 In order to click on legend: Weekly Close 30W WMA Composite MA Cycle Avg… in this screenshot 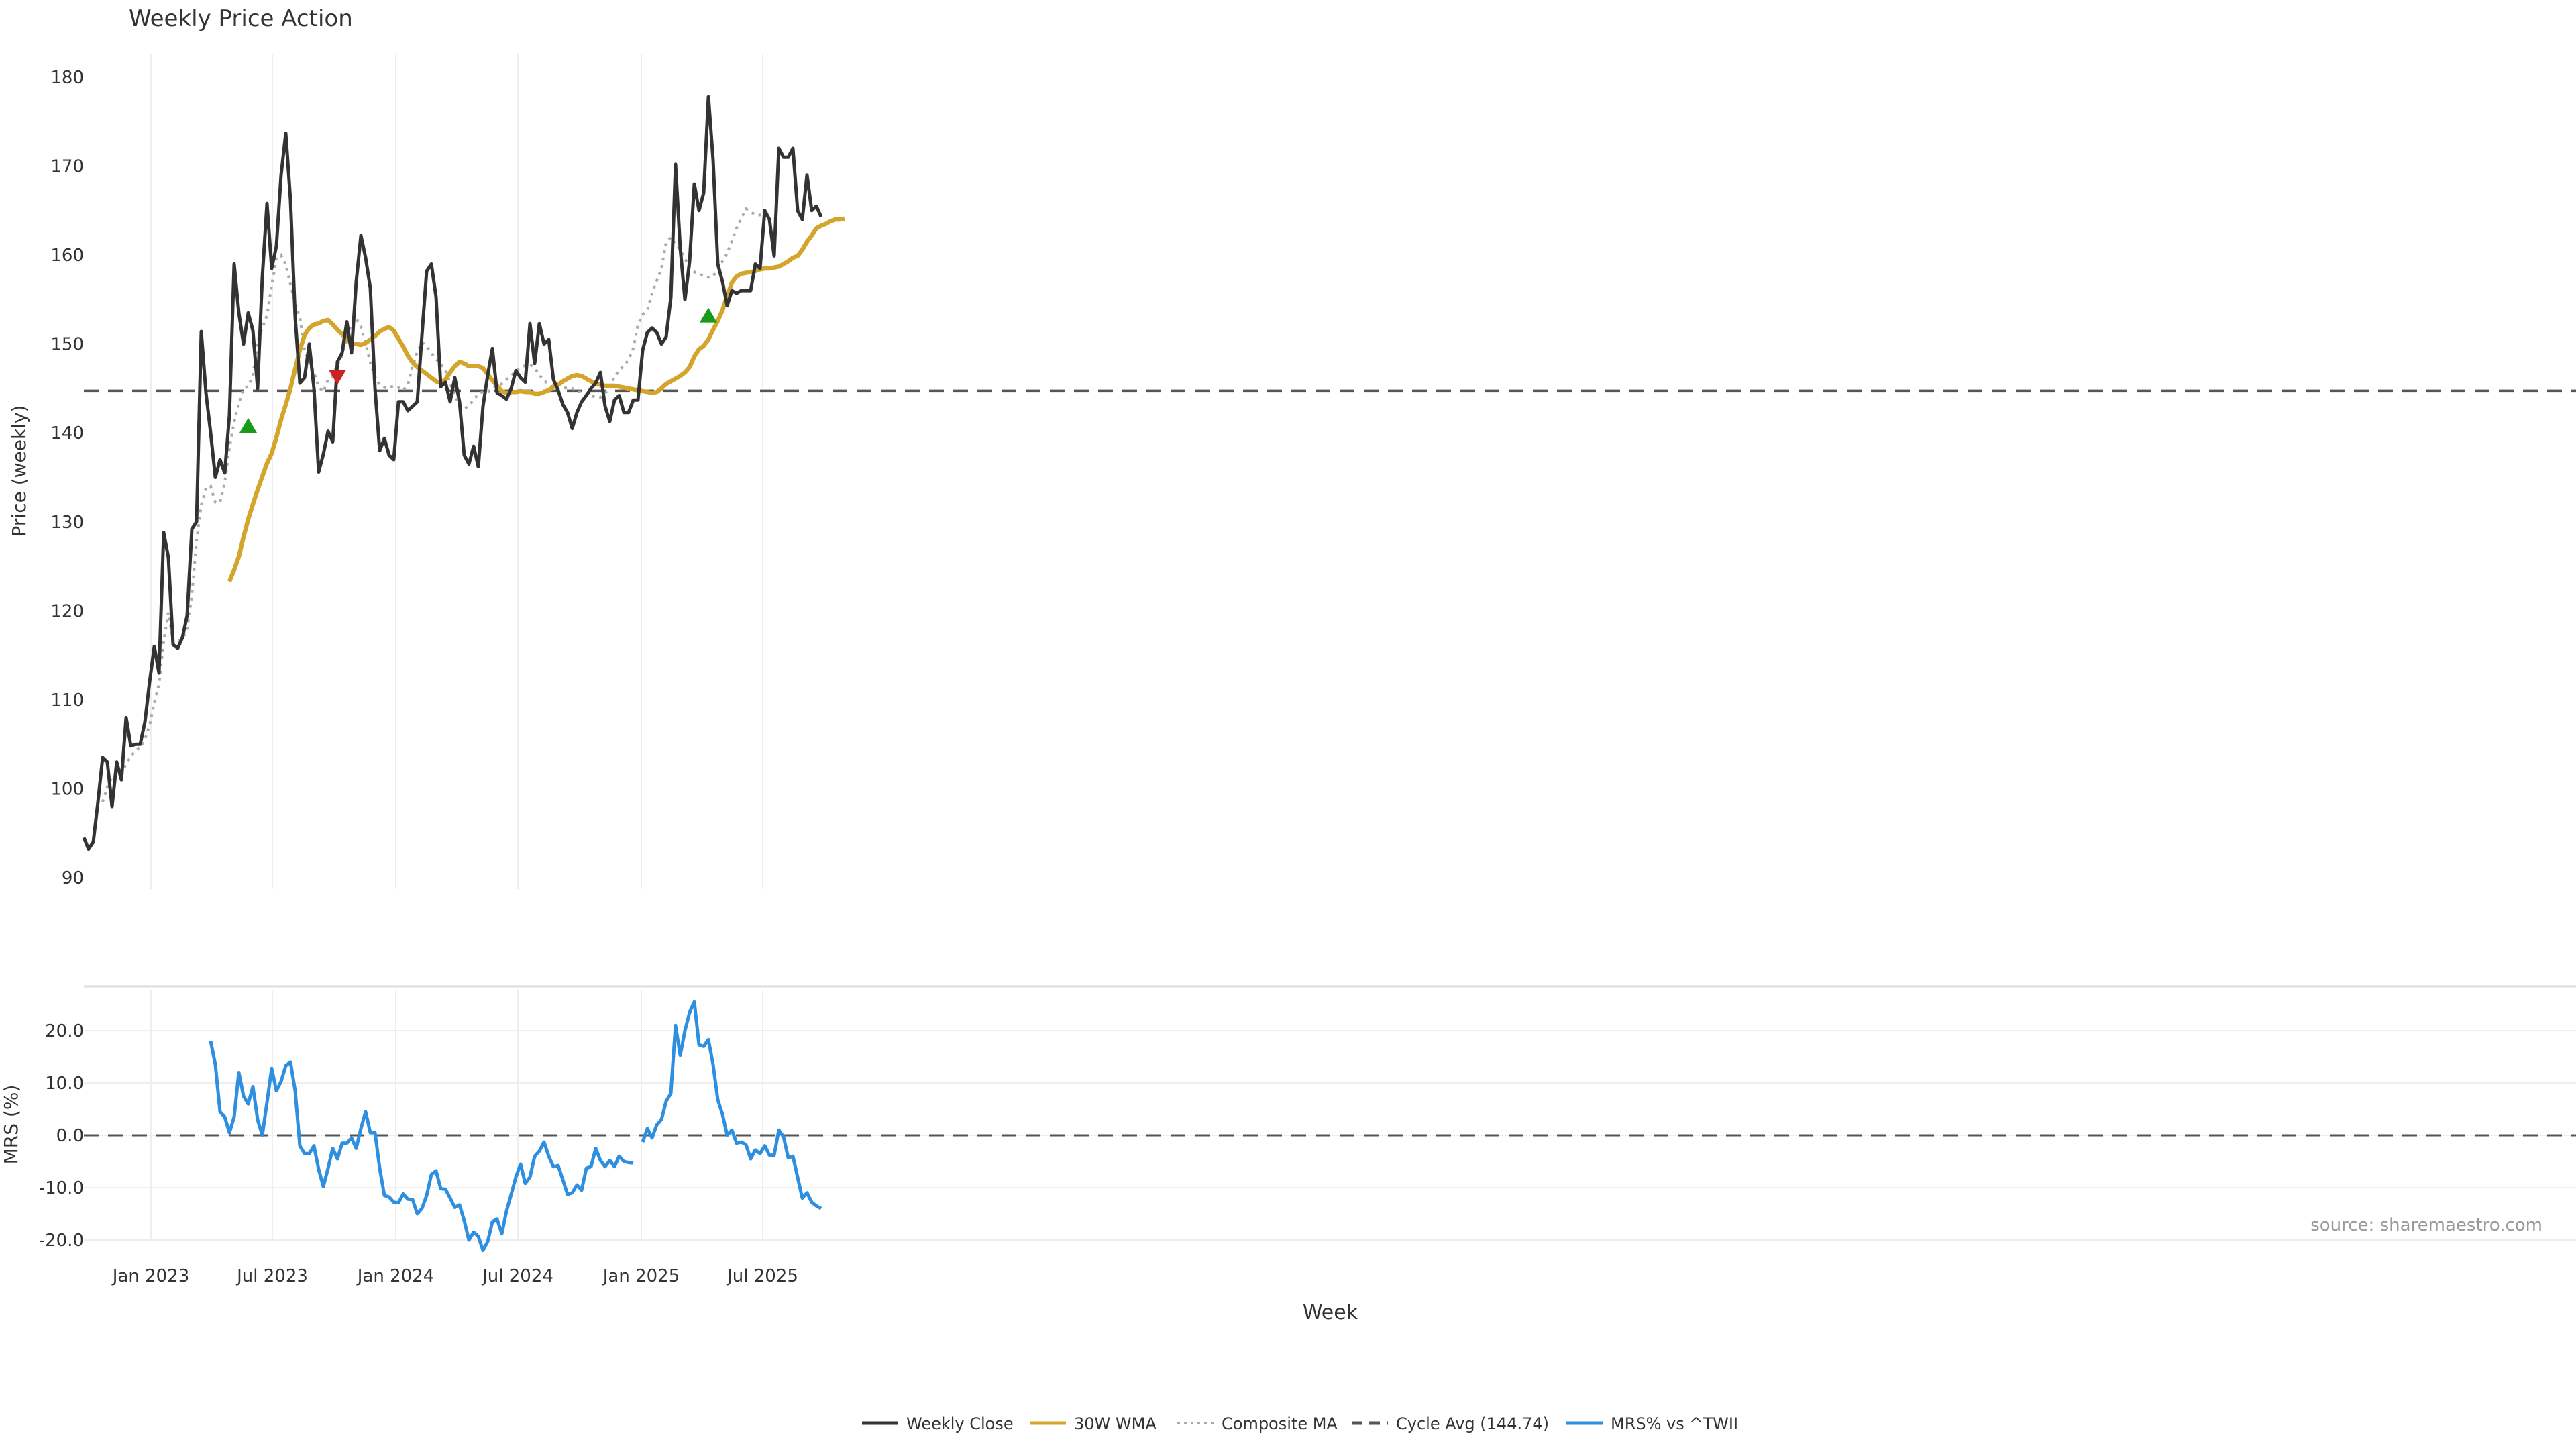, I will do `click(1300, 1424)`.